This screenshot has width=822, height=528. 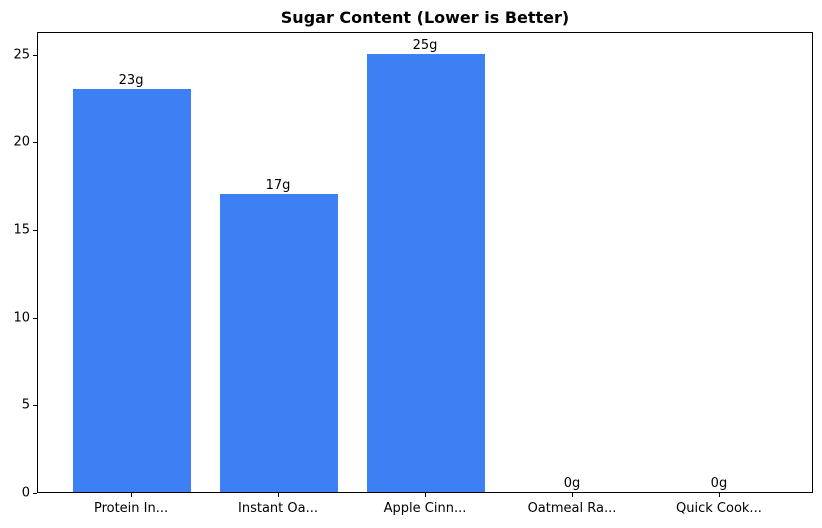 I want to click on bar-value-label: 25g, so click(x=425, y=45).